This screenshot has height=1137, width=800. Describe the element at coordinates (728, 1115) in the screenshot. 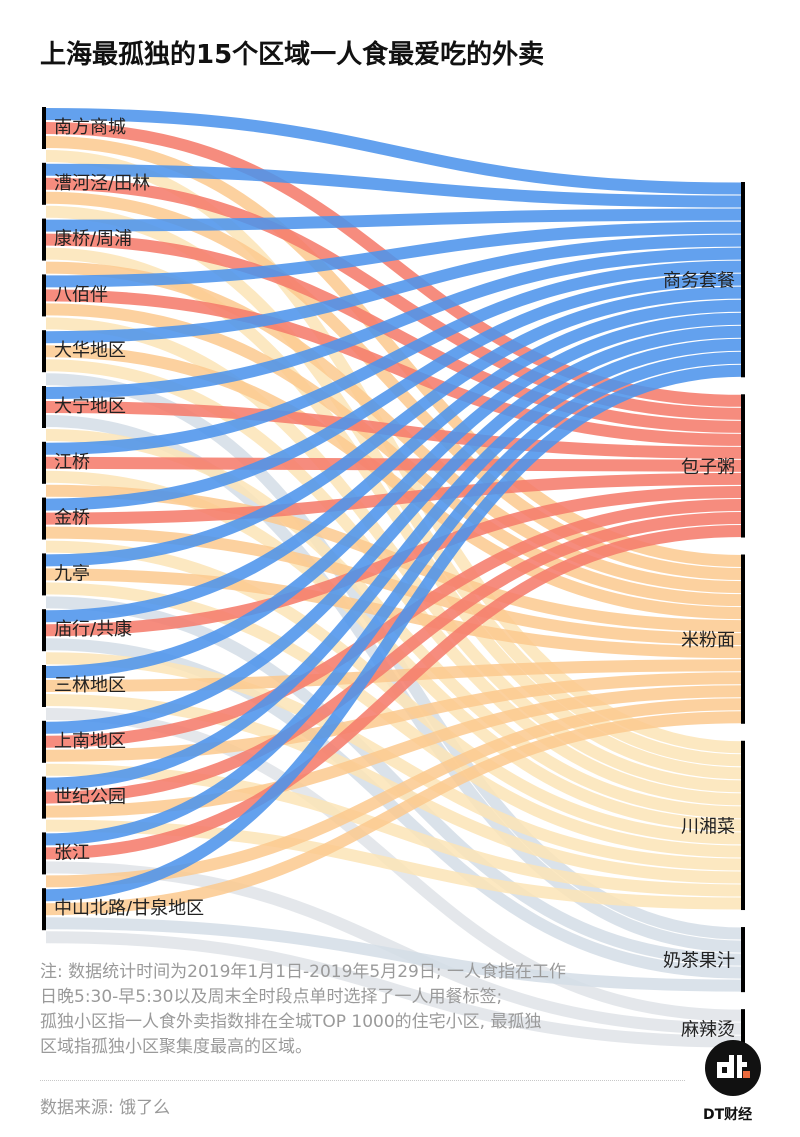

I see `brand-name: DT财经` at that location.